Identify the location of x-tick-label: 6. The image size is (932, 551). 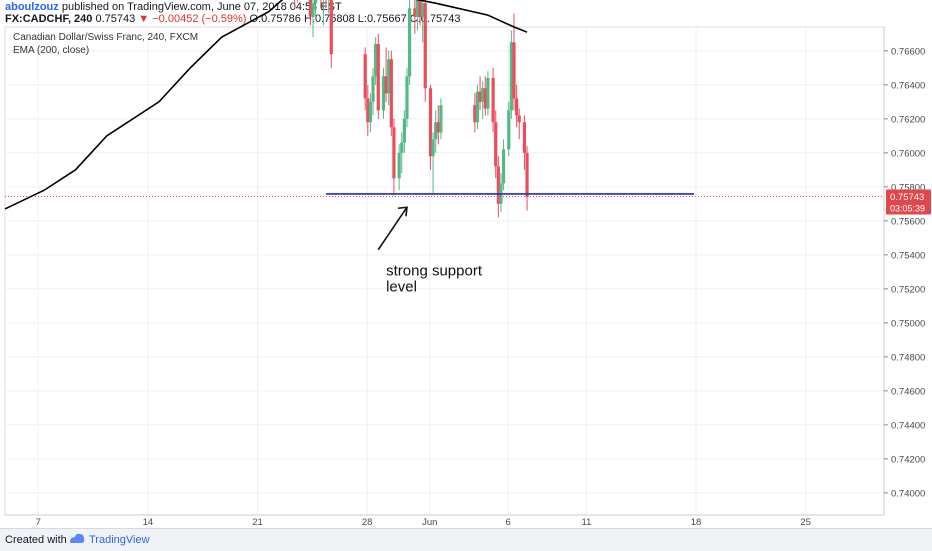
(507, 522).